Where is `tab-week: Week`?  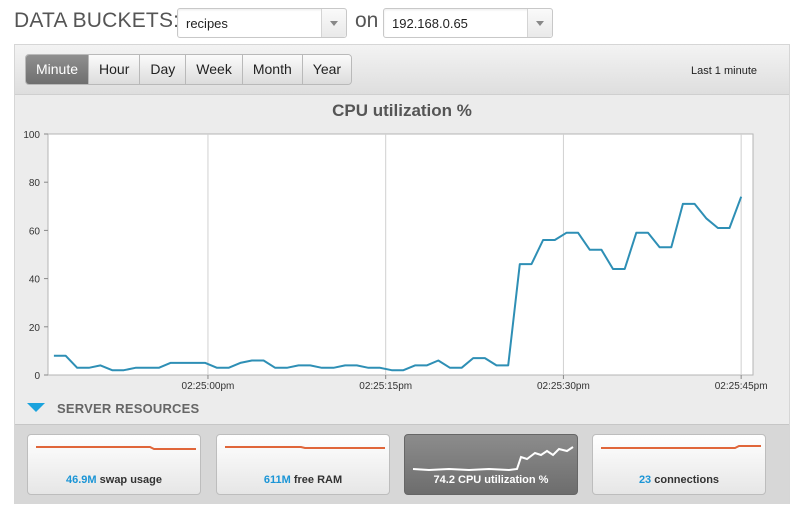 tab-week: Week is located at coordinates (214, 69).